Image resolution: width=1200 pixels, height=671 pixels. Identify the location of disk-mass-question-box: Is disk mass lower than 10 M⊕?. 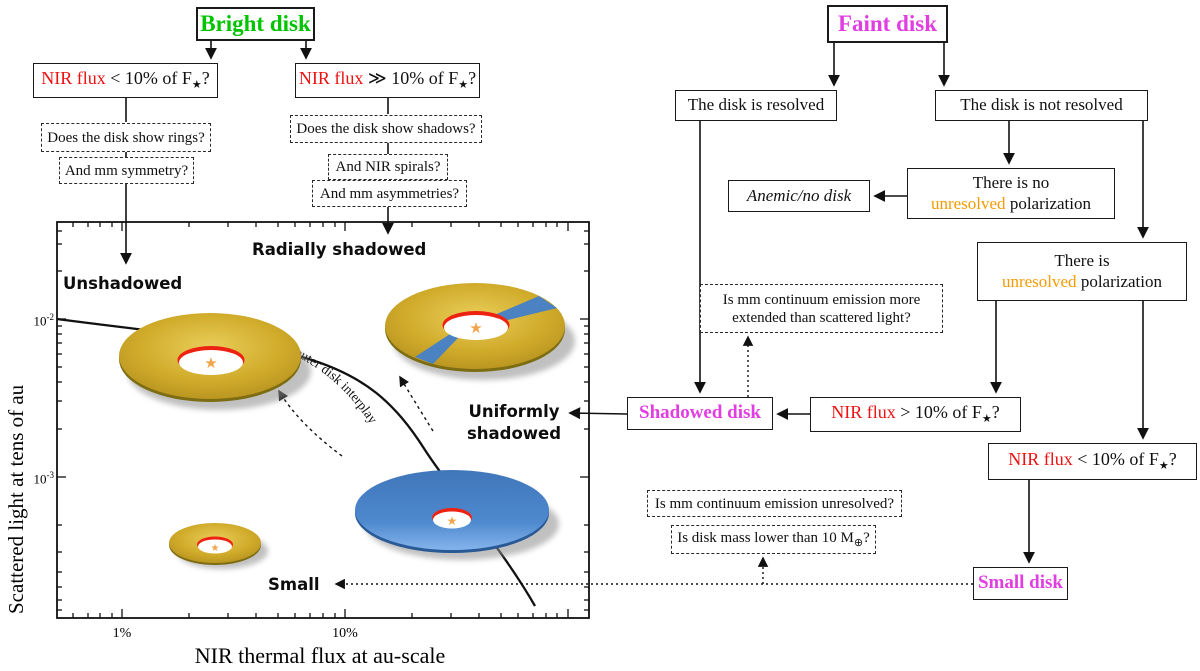
(773, 539).